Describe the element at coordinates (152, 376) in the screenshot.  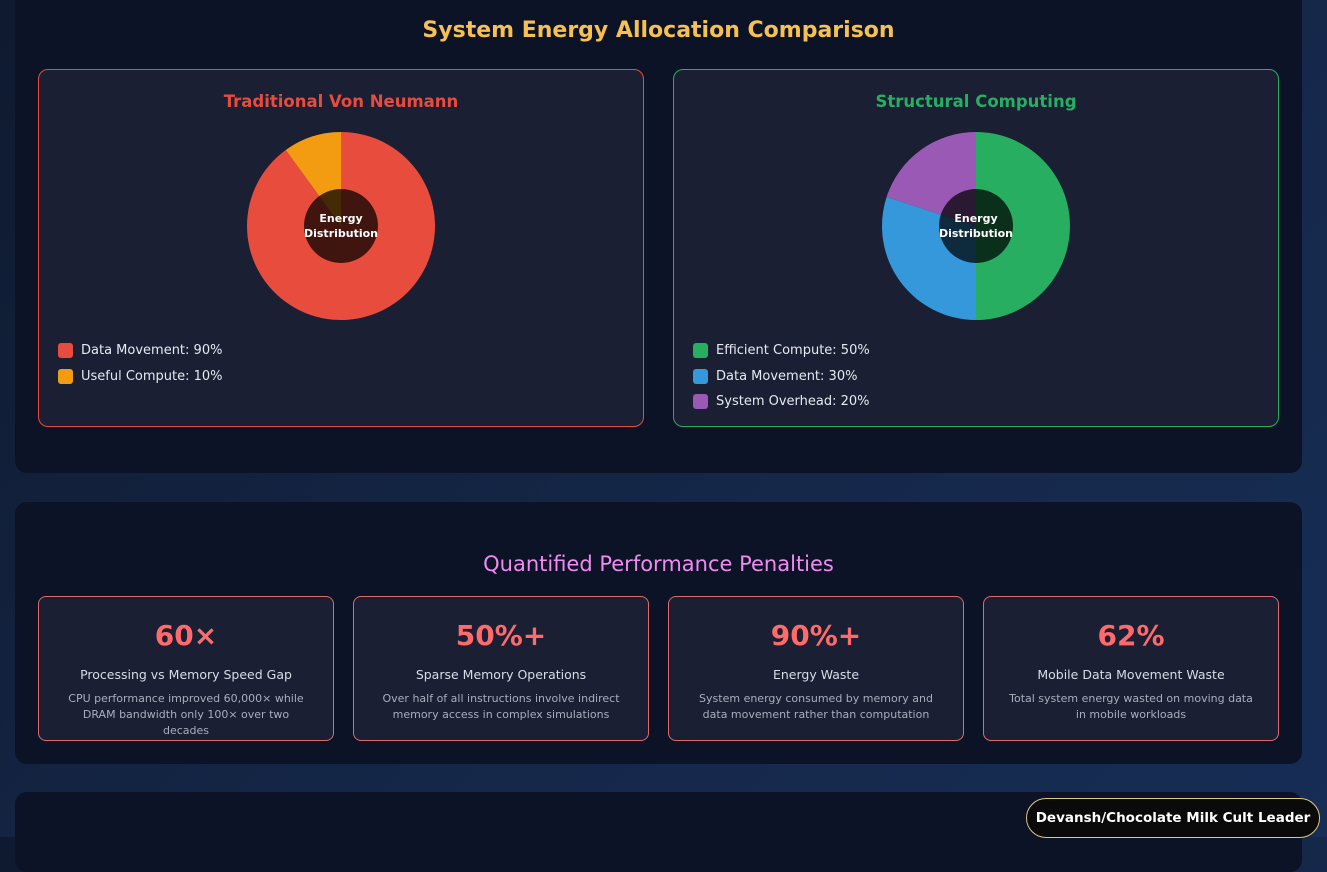
I see `legend-label: Useful Compute: 10%` at that location.